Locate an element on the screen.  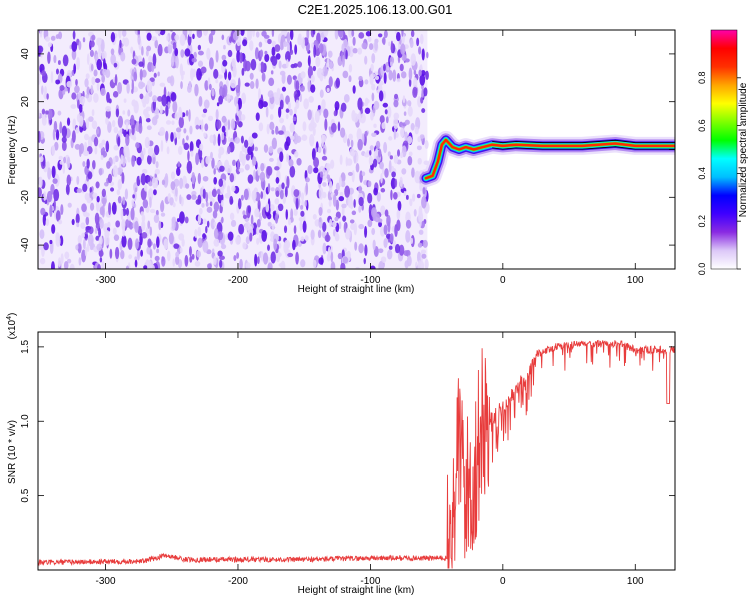
snr-x-tick-label: -200 is located at coordinates (238, 581).